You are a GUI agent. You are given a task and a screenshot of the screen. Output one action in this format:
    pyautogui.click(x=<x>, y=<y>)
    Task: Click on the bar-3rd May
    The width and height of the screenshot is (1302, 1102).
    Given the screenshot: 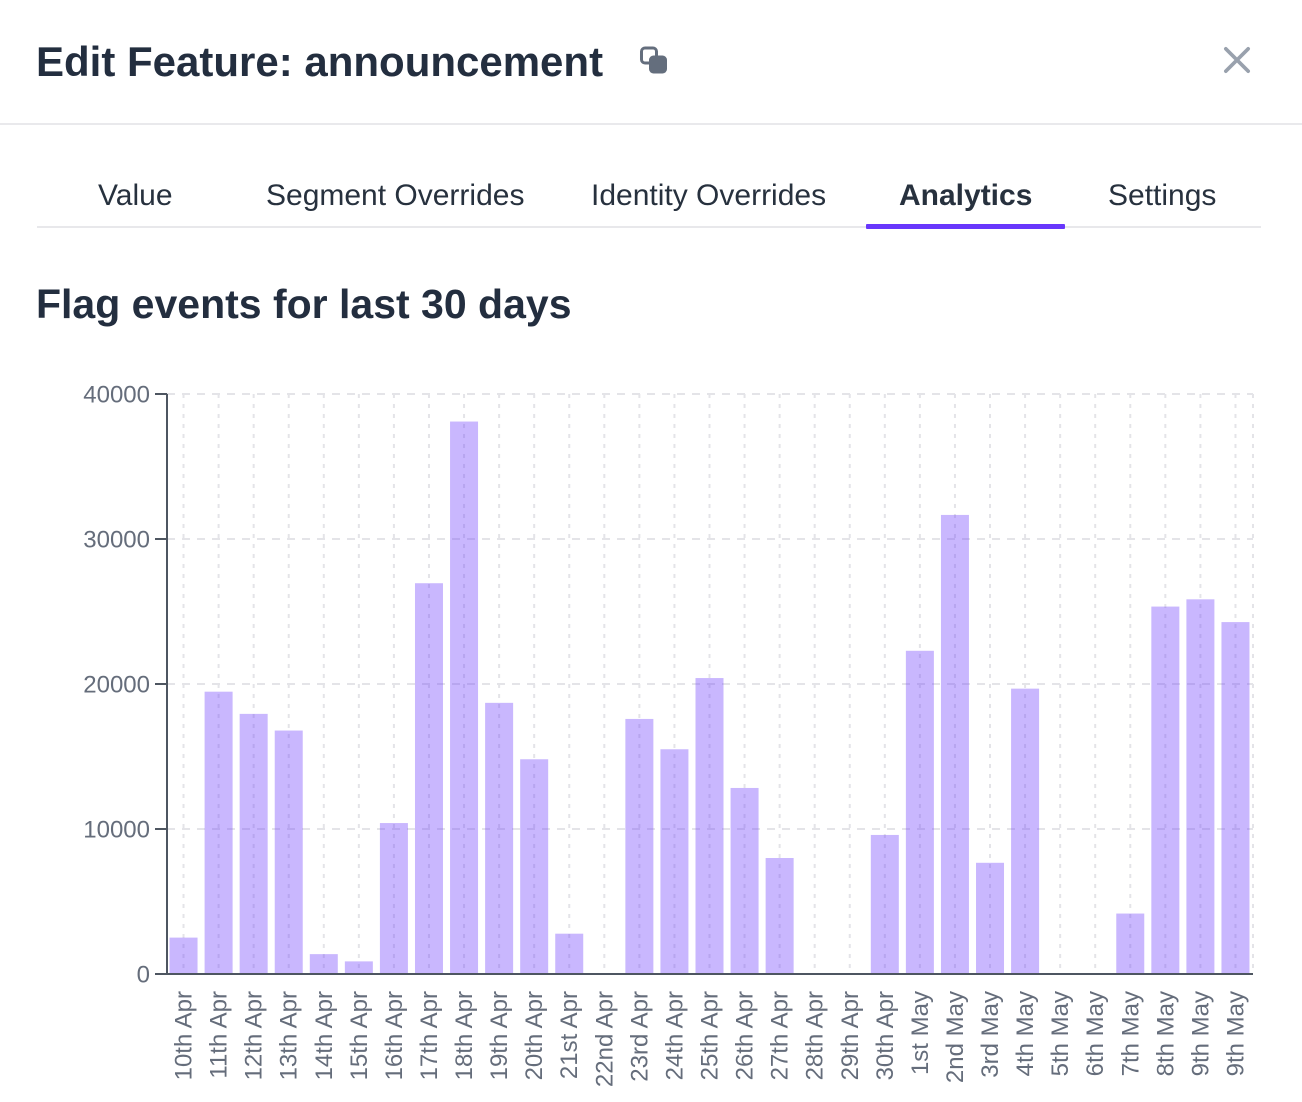 What is the action you would take?
    pyautogui.click(x=990, y=918)
    